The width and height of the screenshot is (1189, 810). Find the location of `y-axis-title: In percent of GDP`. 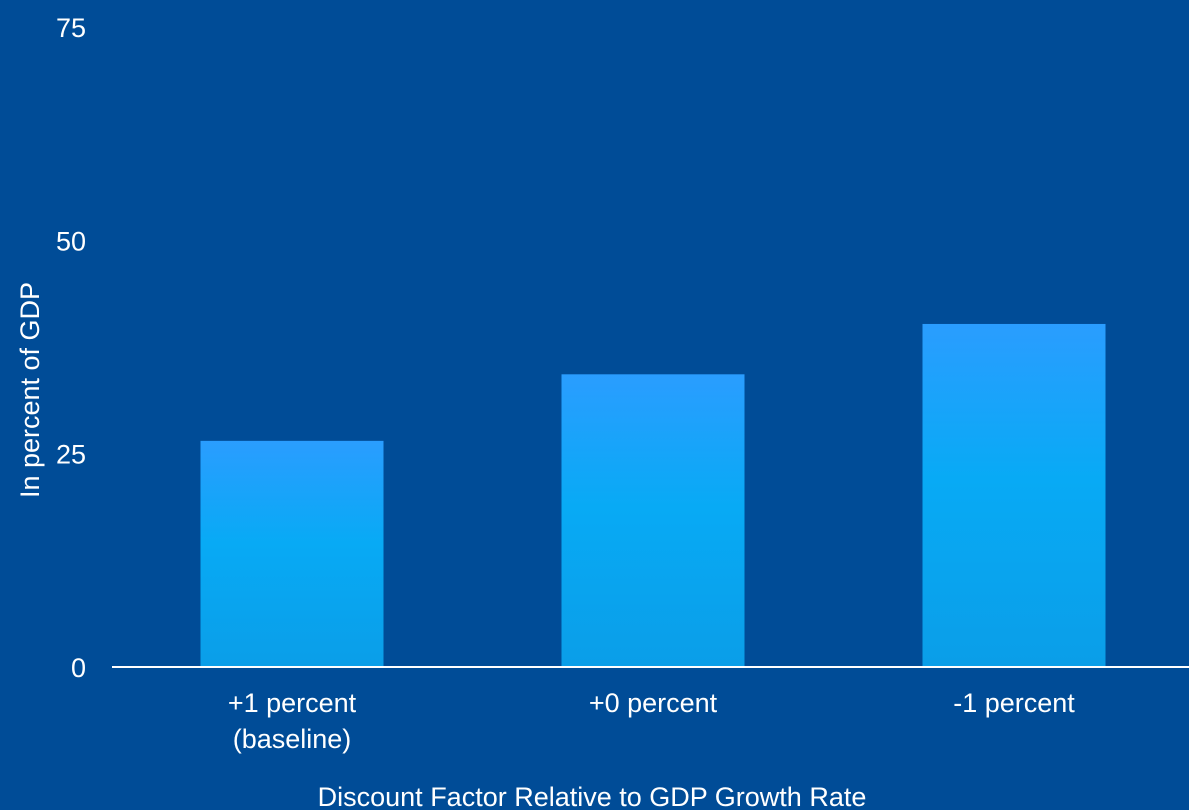

y-axis-title: In percent of GDP is located at coordinates (30, 390).